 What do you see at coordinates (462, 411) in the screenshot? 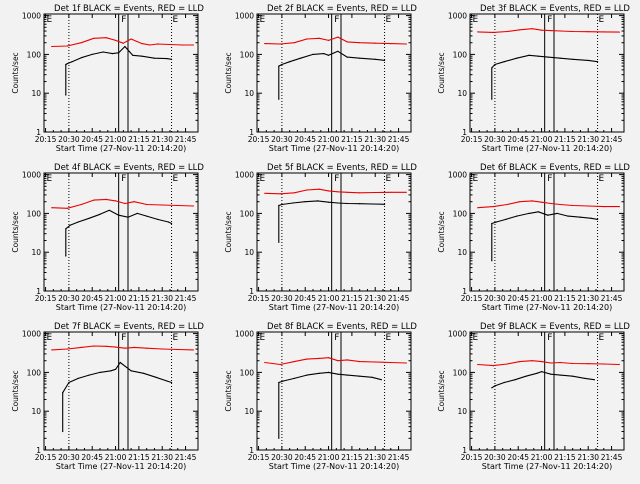
I see `y-tick-label: 10` at bounding box center [462, 411].